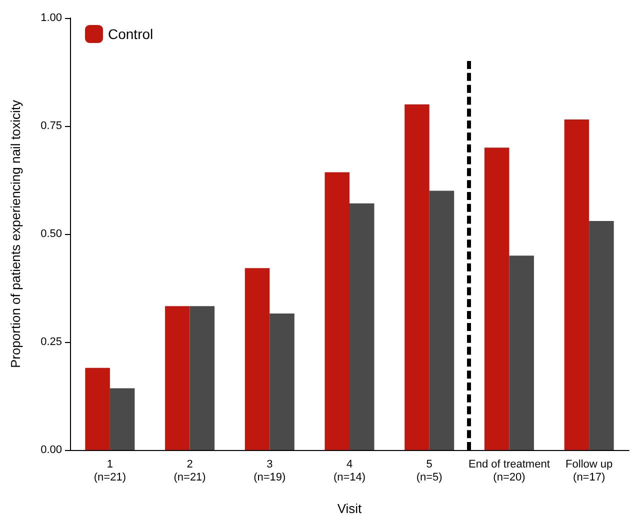  I want to click on y-tick-label: 0.75, so click(51, 126).